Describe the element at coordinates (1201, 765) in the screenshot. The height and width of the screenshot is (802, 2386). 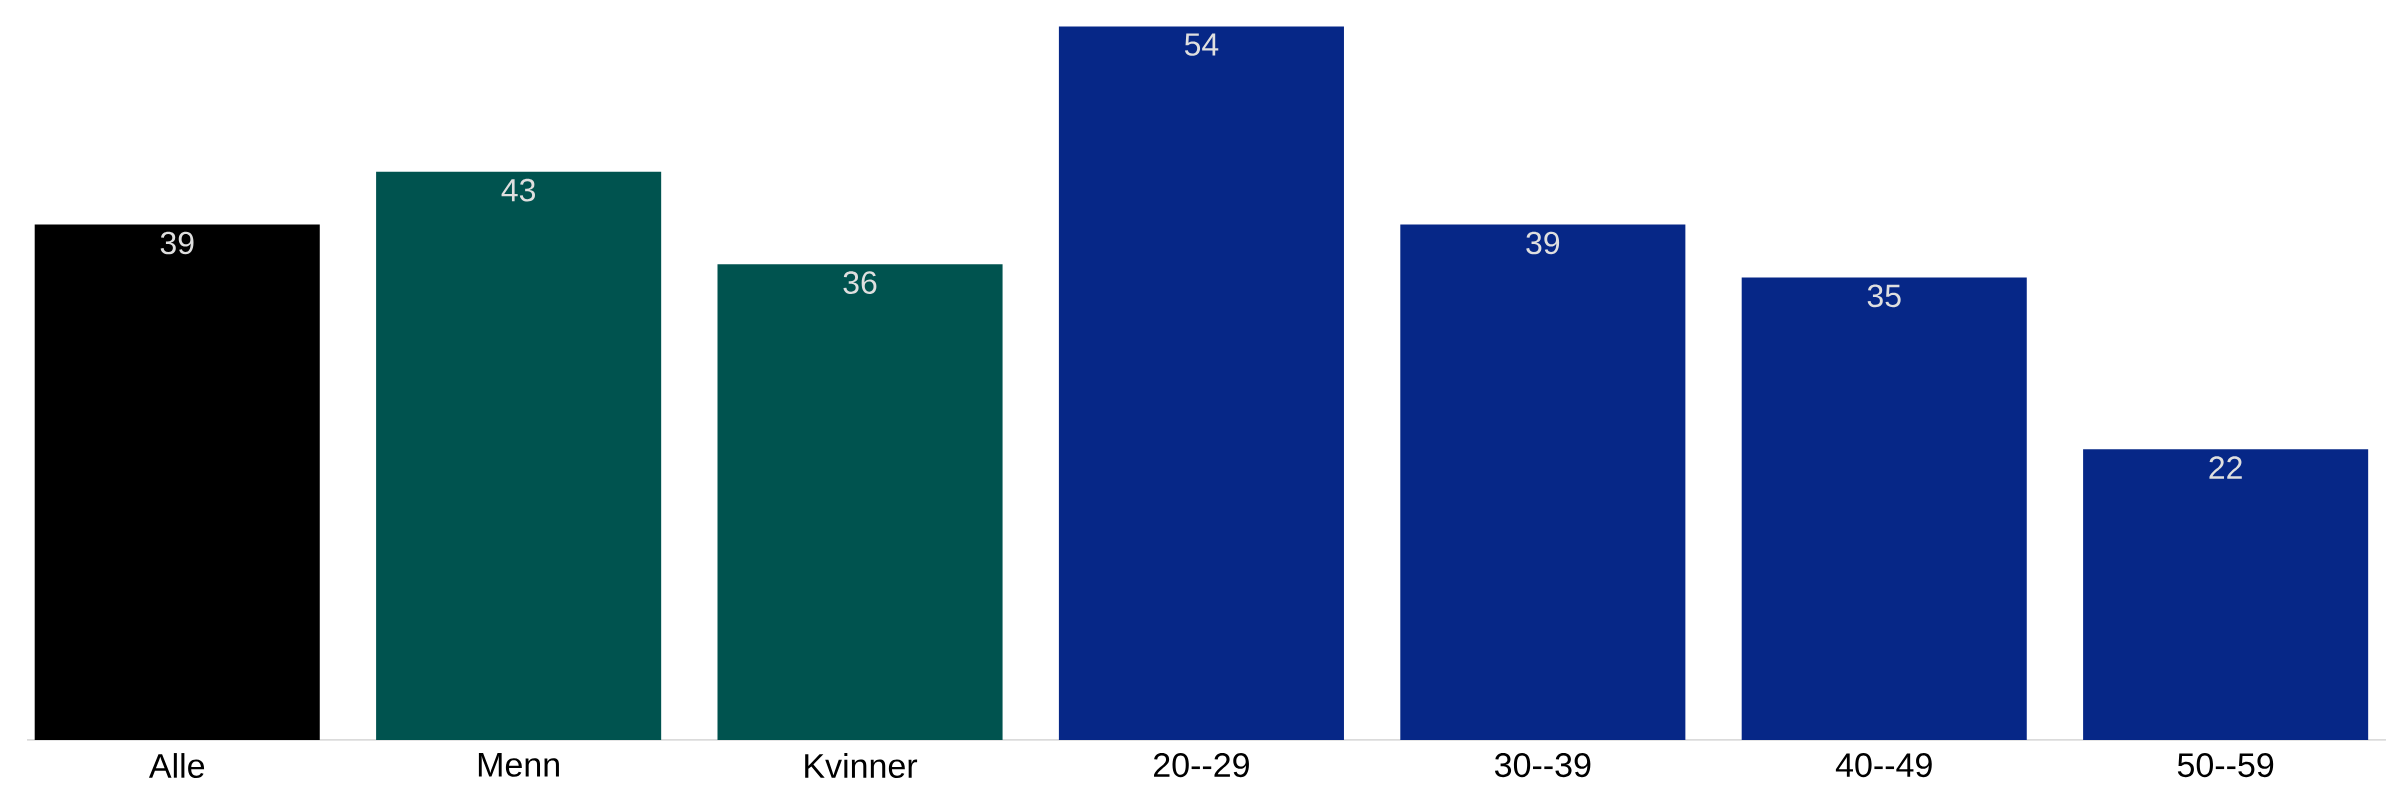
I see `x-tick-label: 20--29` at that location.